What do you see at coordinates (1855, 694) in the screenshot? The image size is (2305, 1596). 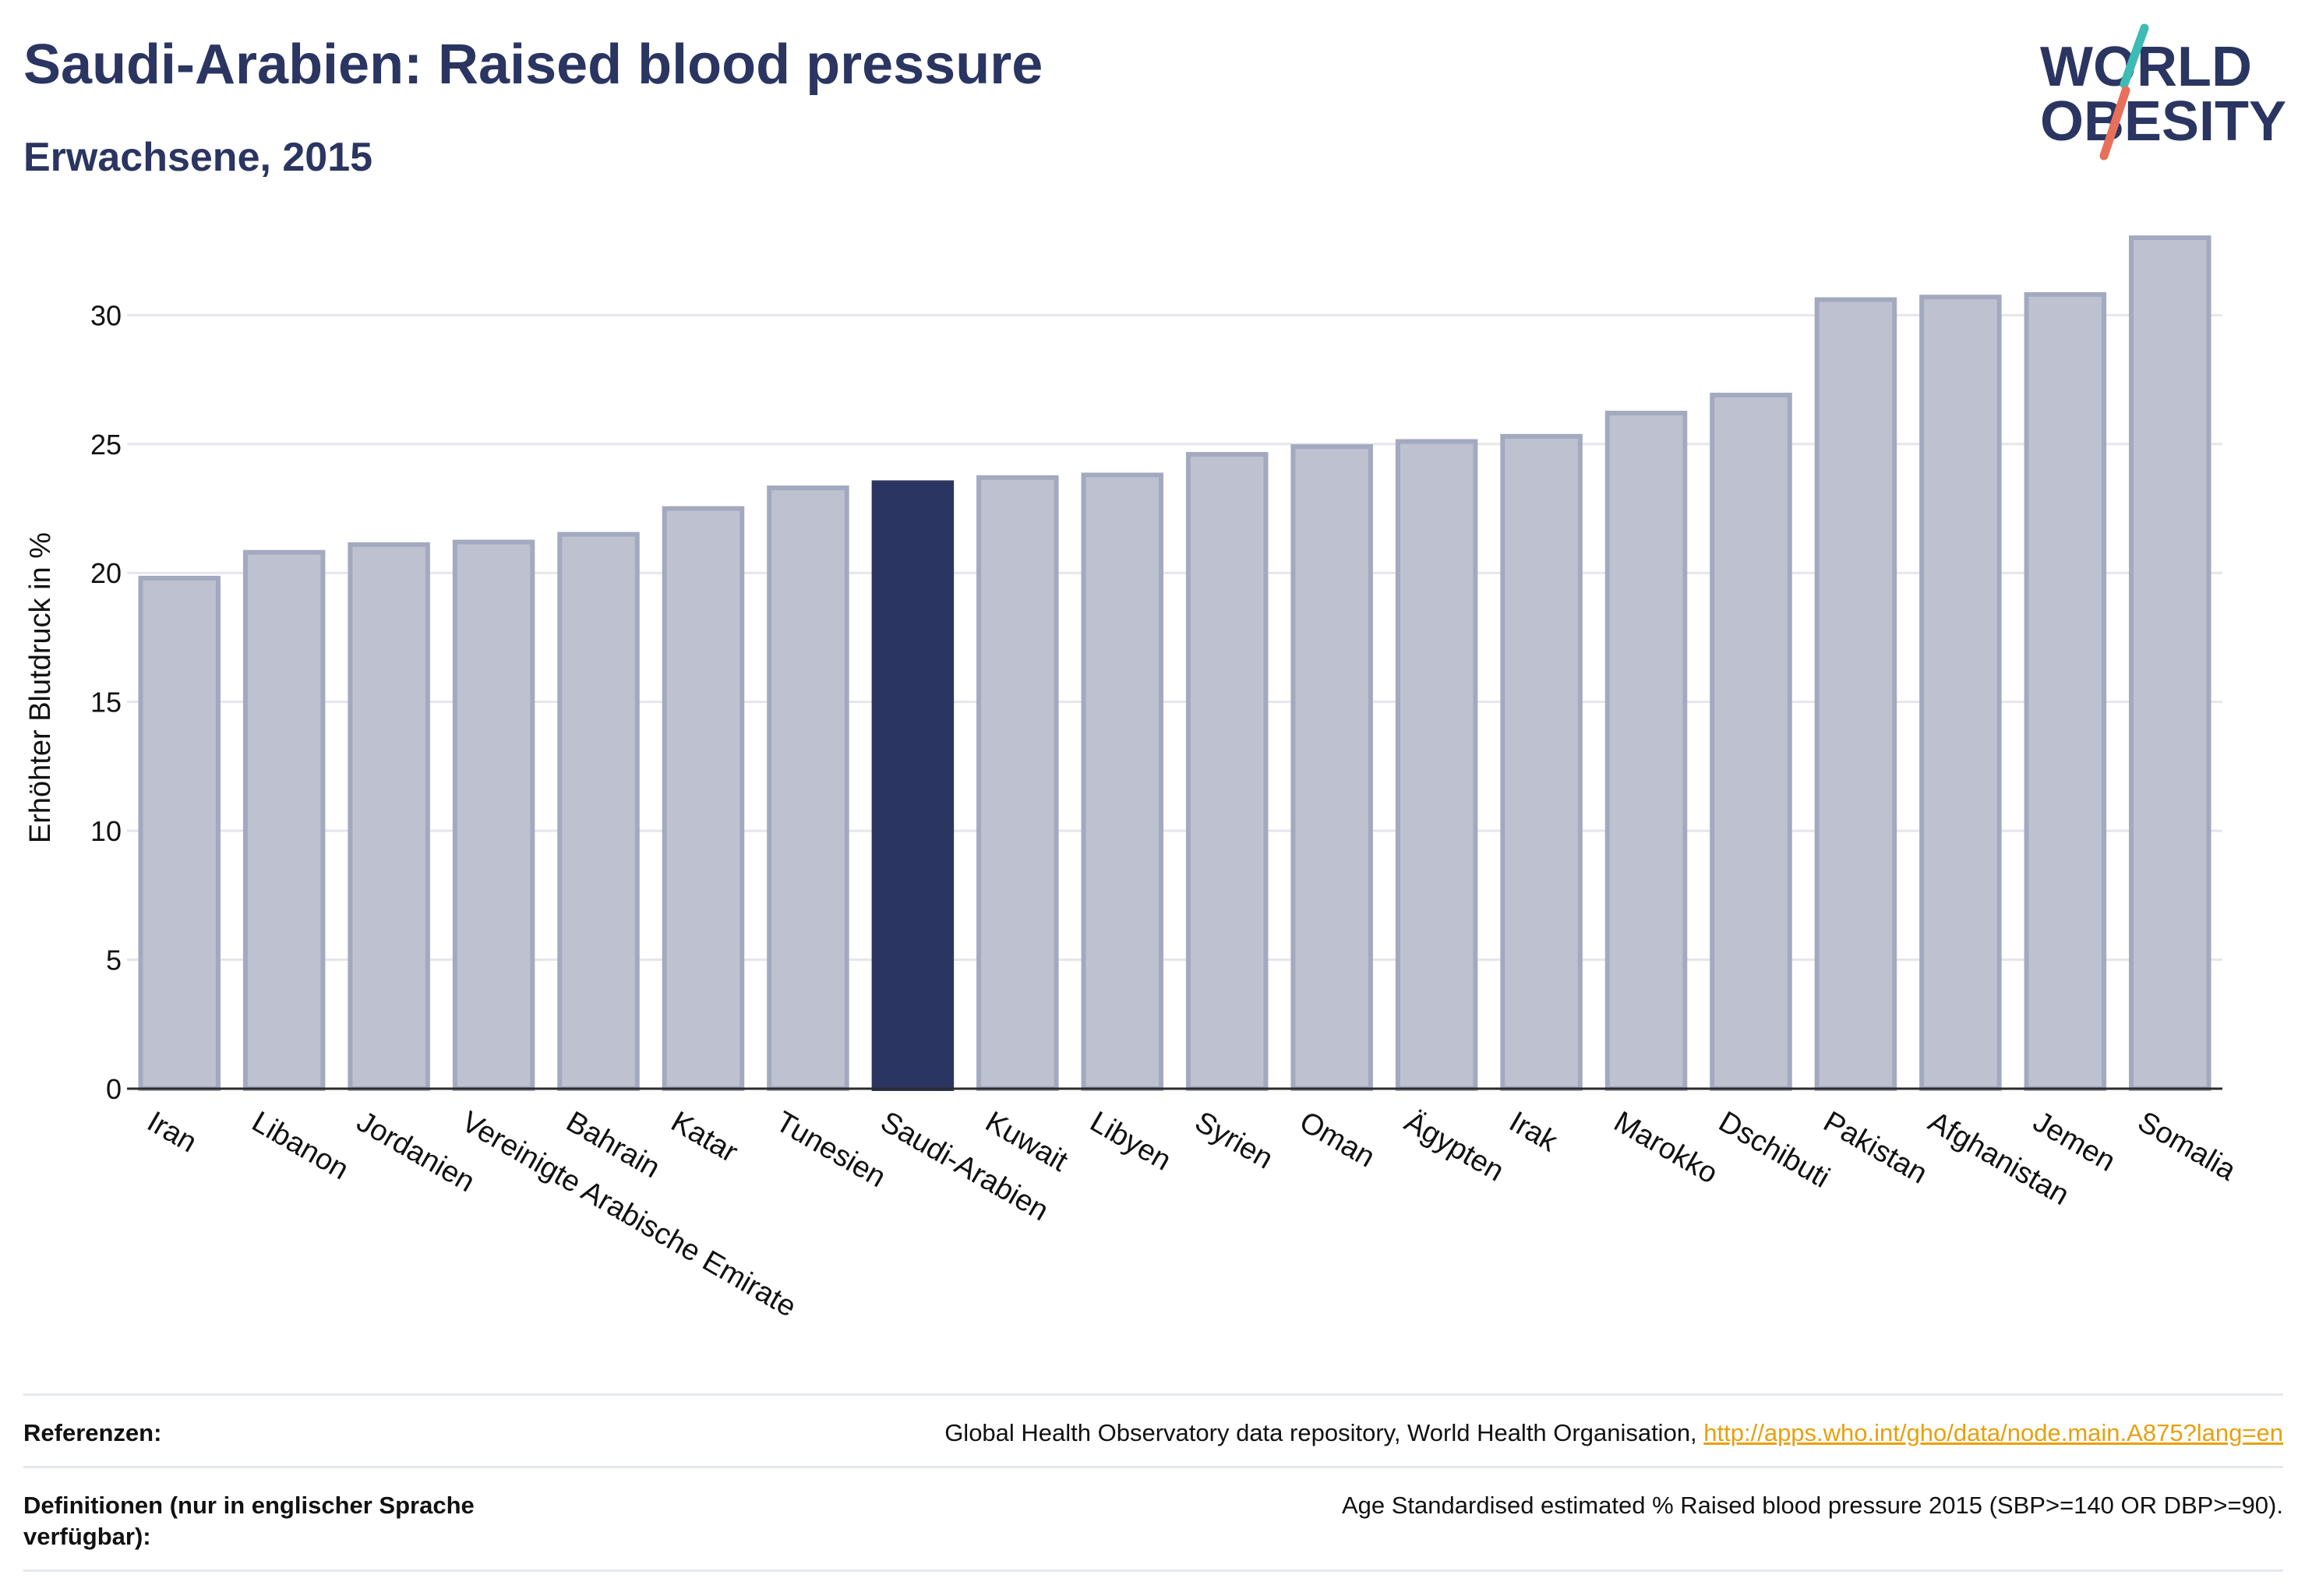 I see `bar-pakistan` at bounding box center [1855, 694].